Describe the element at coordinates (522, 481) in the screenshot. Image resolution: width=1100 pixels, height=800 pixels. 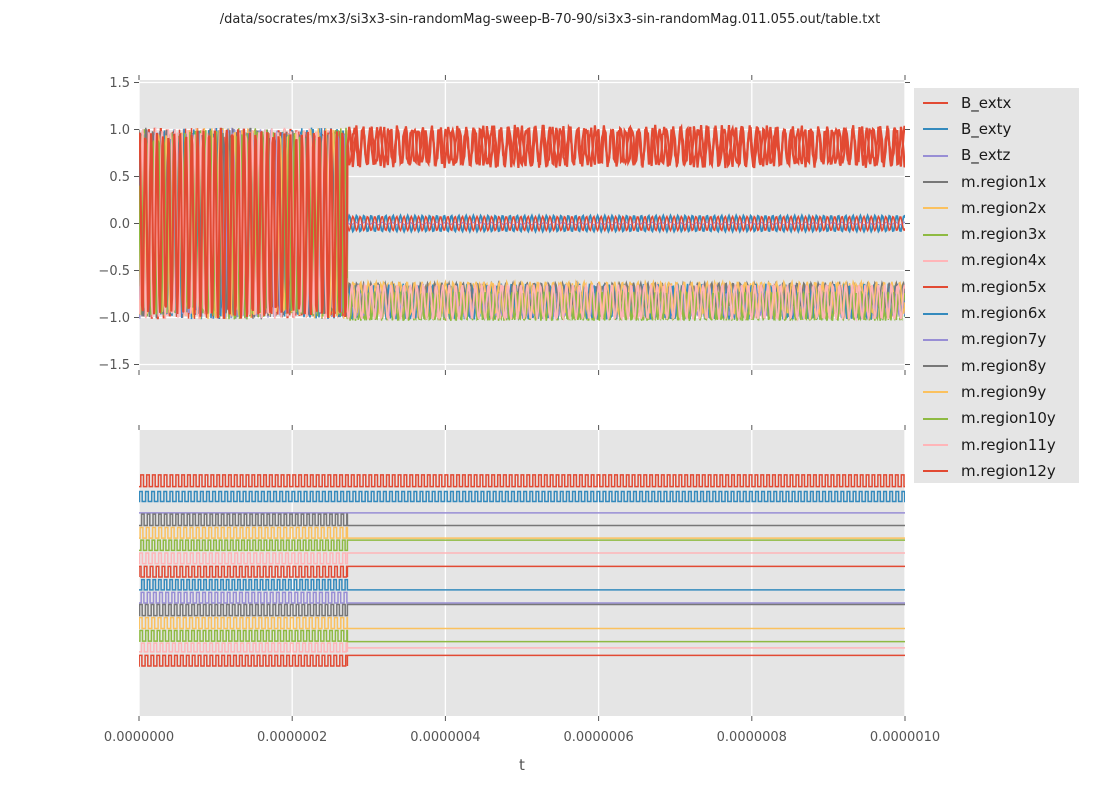
I see `square-trace-B_extx` at that location.